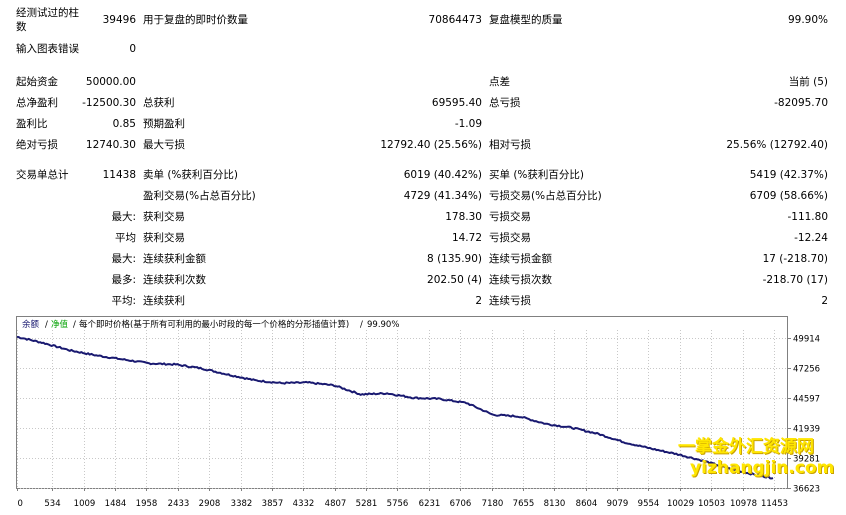  Describe the element at coordinates (777, 145) in the screenshot. I see `rel-drawdown-value: 25.56% (12792.40)` at that location.